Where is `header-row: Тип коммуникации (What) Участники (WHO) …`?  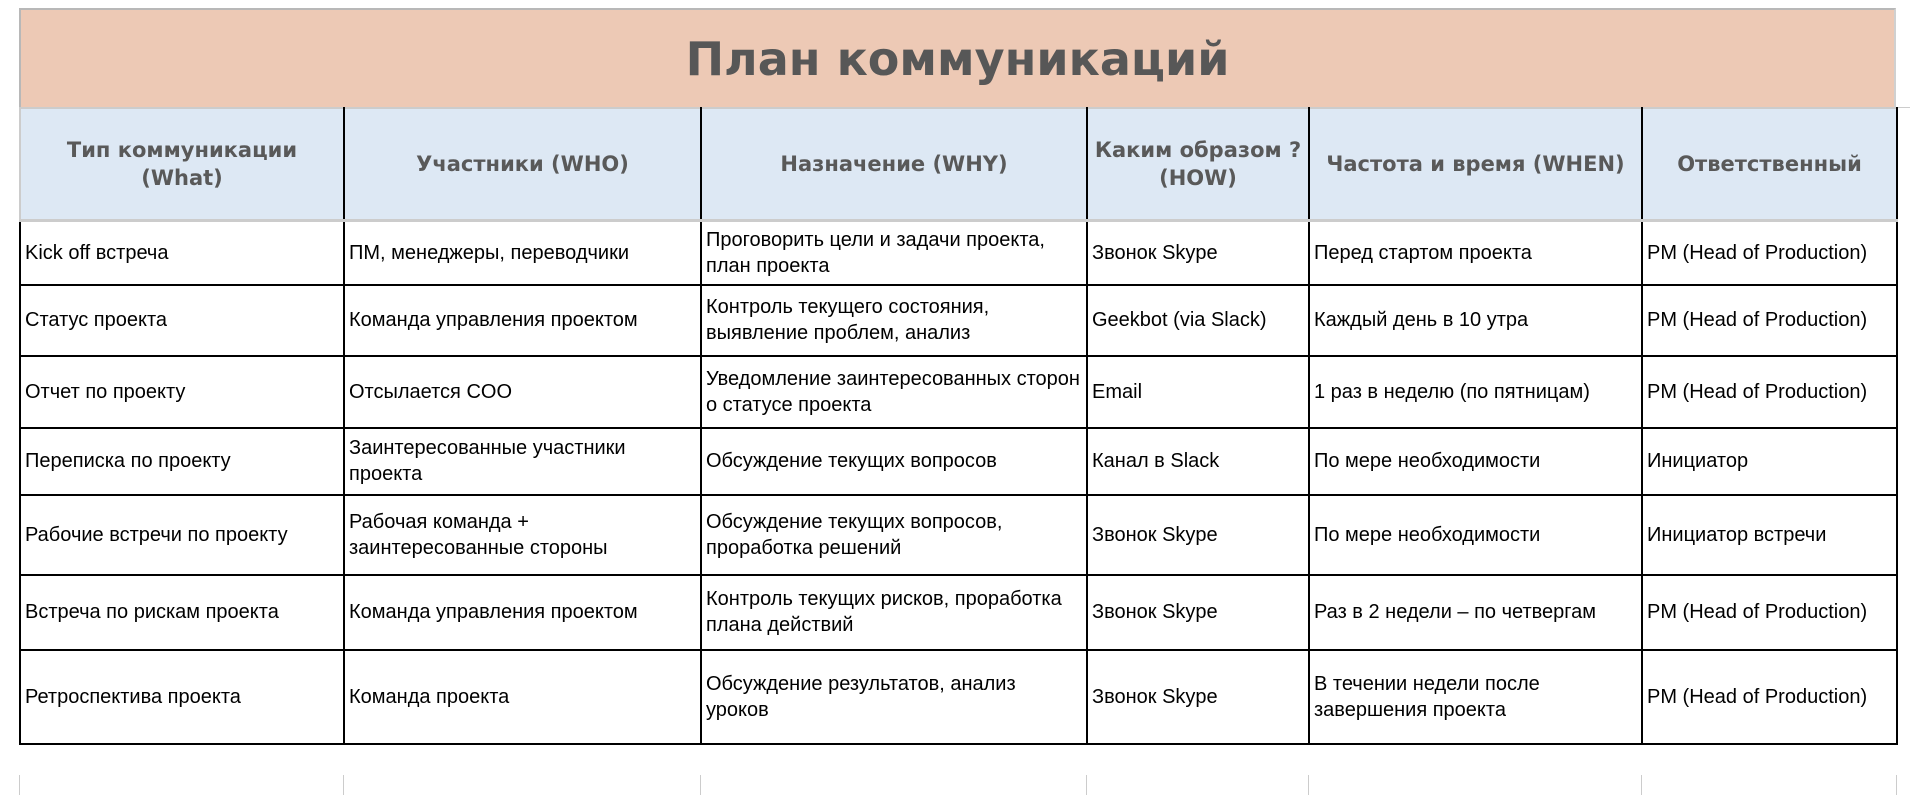 header-row: Тип коммуникации (What) Участники (WHO) … is located at coordinates (958, 164).